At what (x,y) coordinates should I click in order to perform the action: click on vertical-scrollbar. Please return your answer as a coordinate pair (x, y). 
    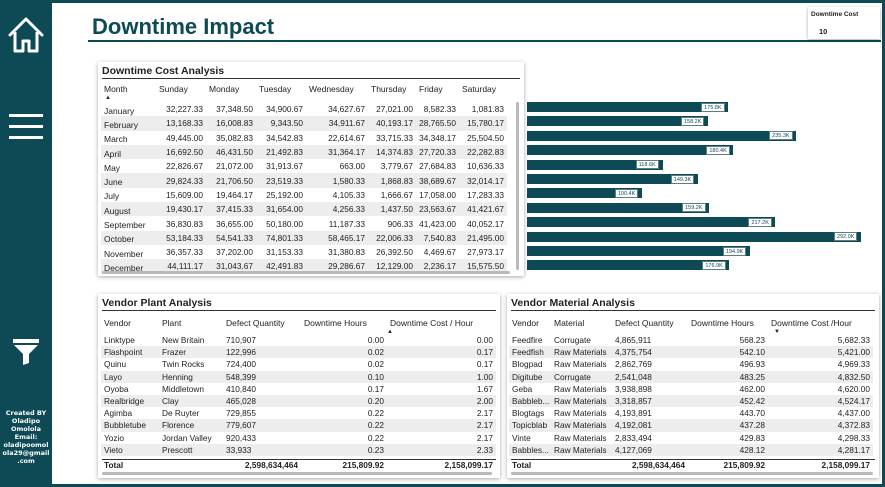
    Looking at the image, I should click on (517, 186).